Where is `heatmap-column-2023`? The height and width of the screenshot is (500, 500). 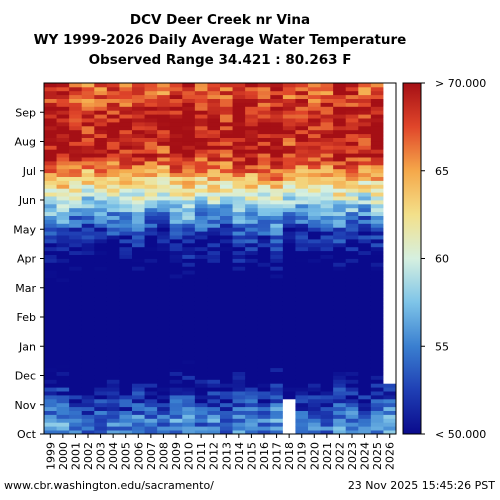
heatmap-column-2023 is located at coordinates (352, 259).